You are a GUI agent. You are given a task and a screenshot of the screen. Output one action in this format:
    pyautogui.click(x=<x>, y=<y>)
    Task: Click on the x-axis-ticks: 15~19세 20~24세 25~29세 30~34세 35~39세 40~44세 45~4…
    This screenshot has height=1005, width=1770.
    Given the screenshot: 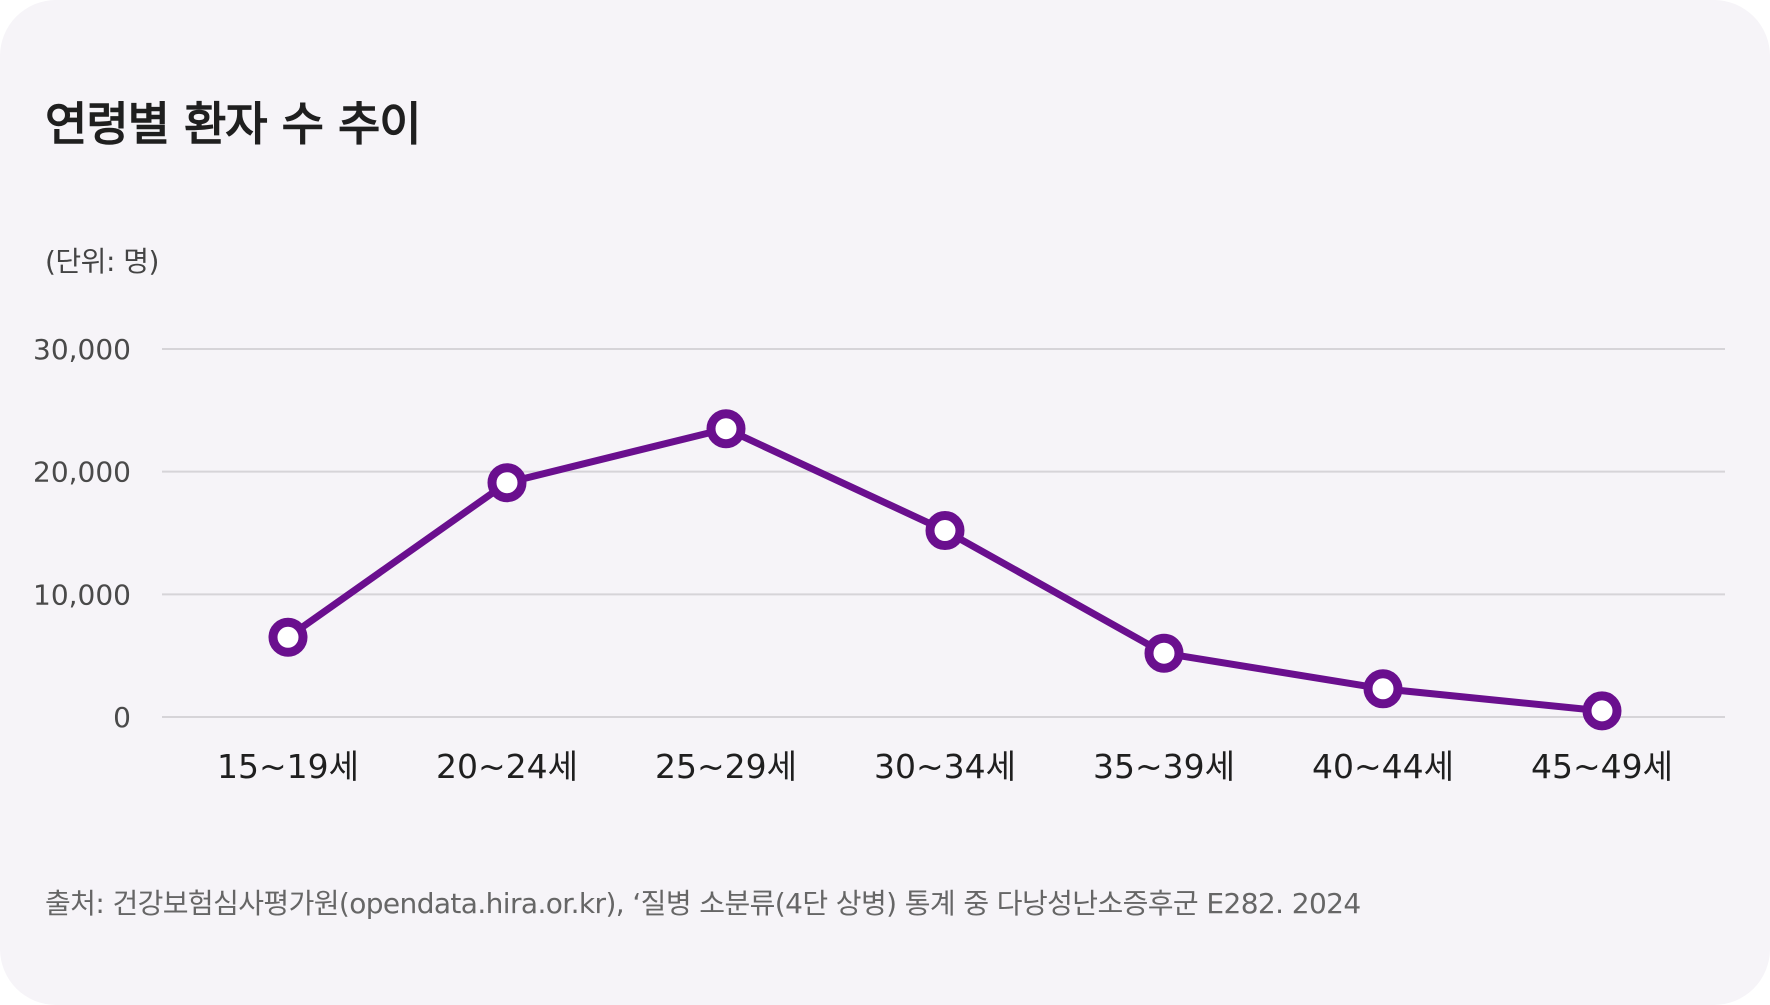 What is the action you would take?
    pyautogui.click(x=945, y=766)
    